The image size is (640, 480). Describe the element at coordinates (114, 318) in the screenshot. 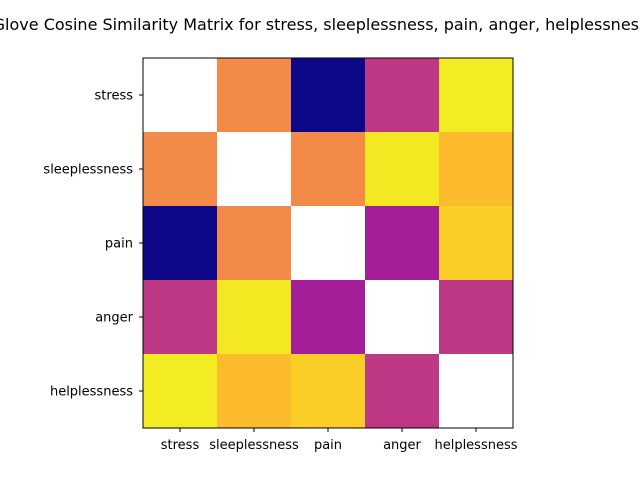

I see `y-tick-label: anger` at that location.